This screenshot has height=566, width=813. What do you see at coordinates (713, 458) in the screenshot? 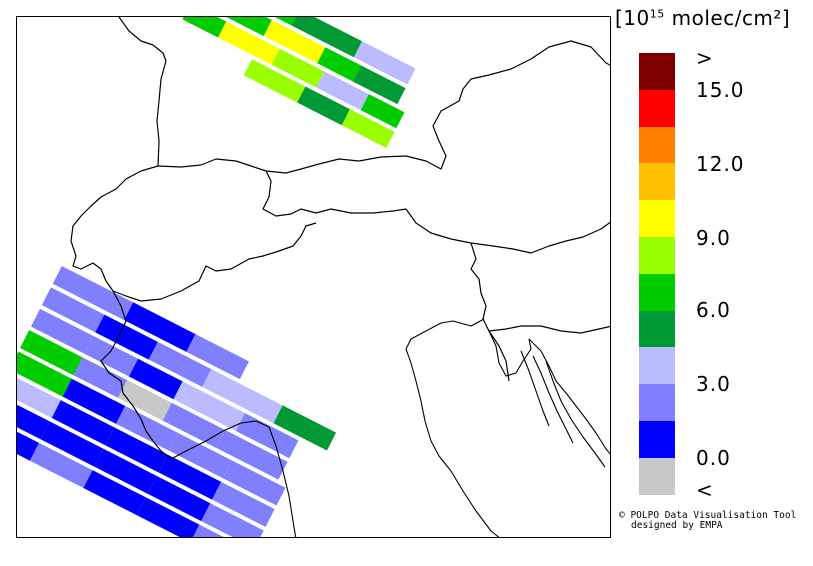
I see `colorbar-tick-label: 0.0` at bounding box center [713, 458].